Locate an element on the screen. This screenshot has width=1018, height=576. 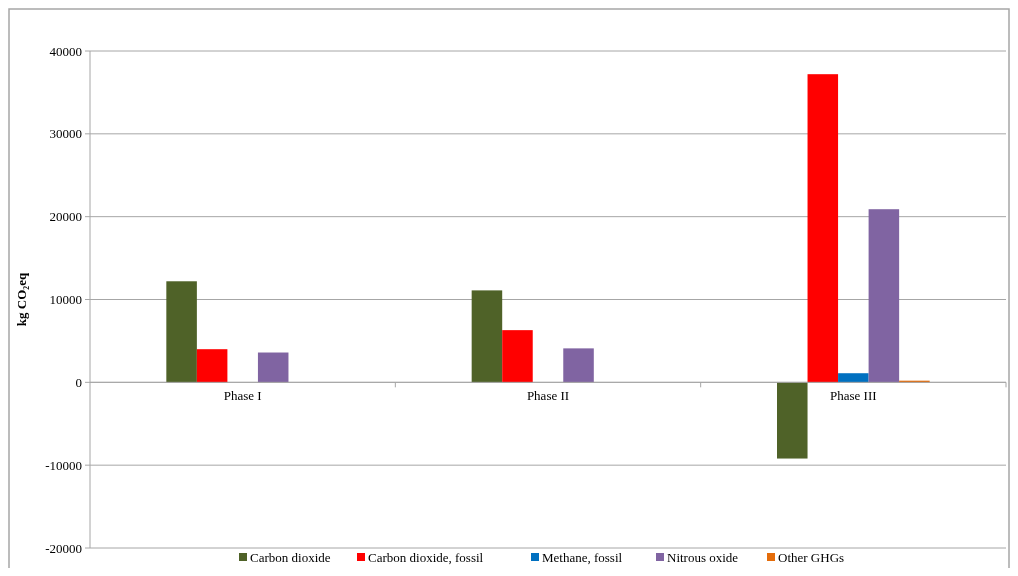
y-tick-label: -20000 is located at coordinates (63, 548).